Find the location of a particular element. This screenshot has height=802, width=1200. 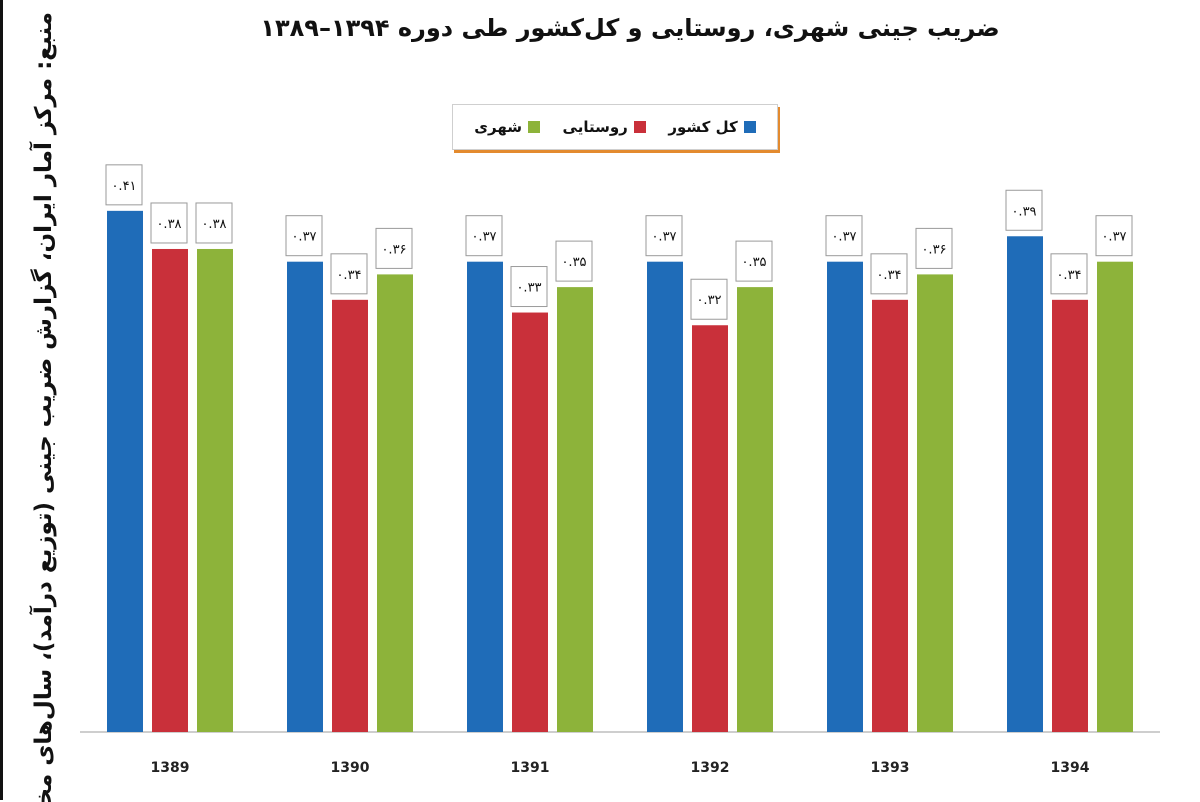

bar-1390-s2 is located at coordinates (395, 503).